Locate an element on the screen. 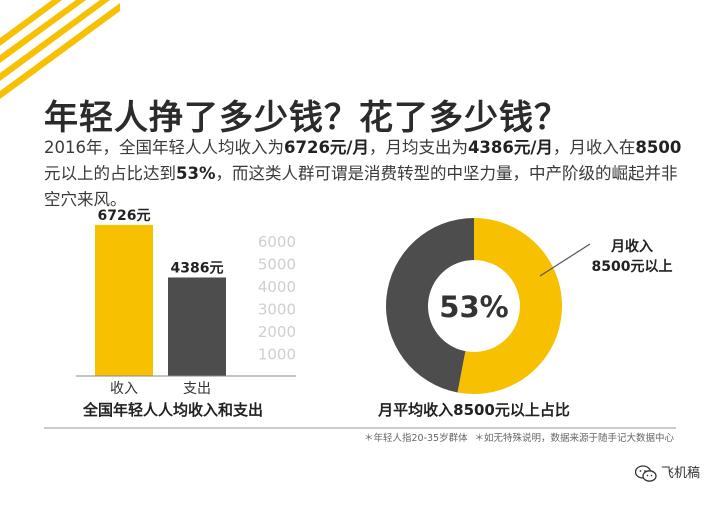 This screenshot has height=509, width=720. callout-label: 月收入 is located at coordinates (631, 246).